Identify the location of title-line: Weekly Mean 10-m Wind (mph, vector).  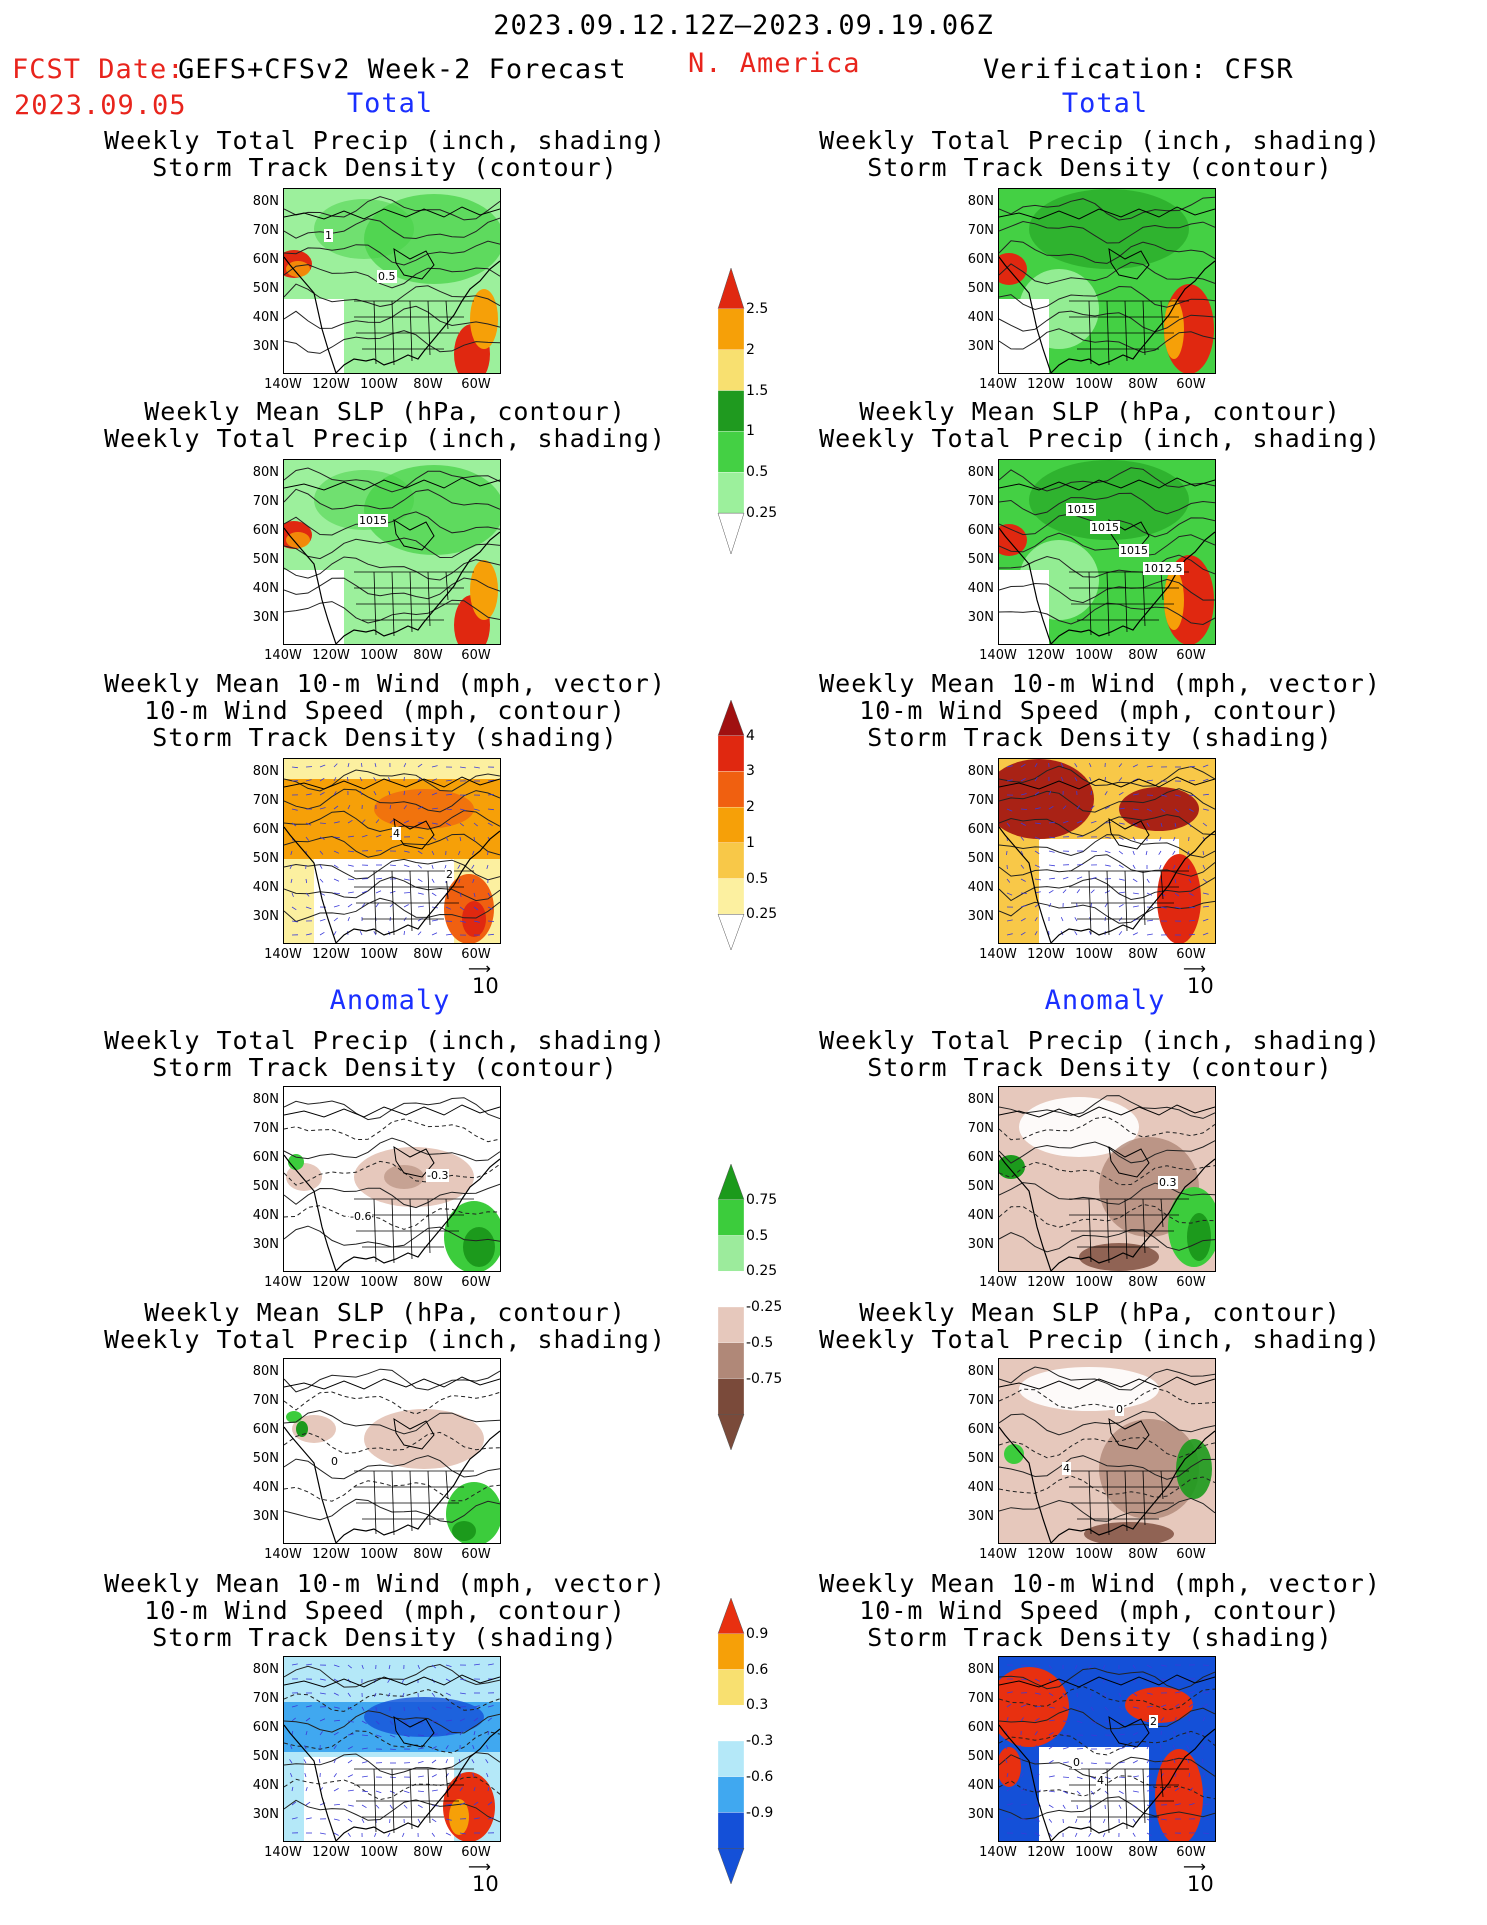
(1100, 1583).